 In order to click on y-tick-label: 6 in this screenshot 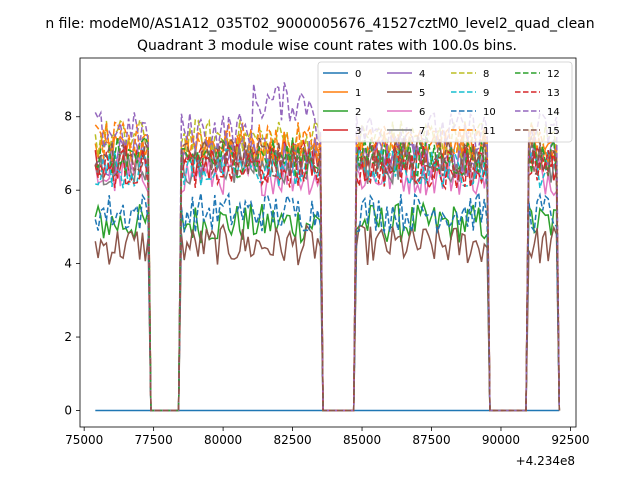, I will do `click(68, 190)`.